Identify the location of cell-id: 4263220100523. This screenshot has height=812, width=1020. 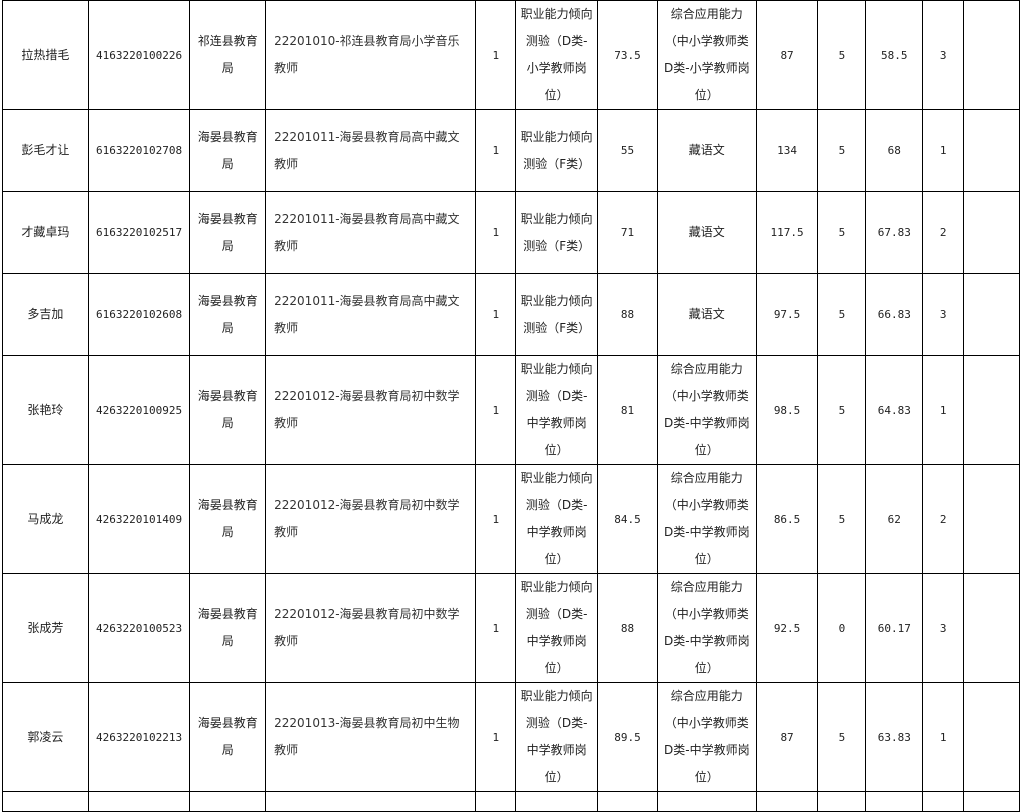
(139, 628).